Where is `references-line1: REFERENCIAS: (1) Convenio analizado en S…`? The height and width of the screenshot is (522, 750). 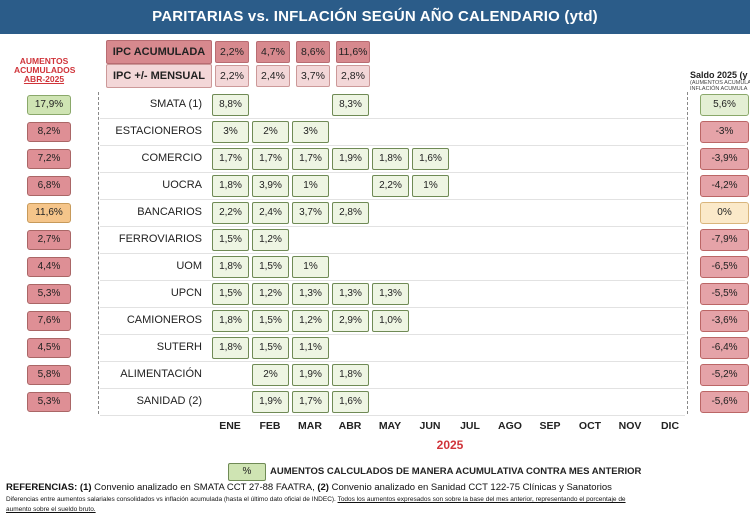
references-line1: REFERENCIAS: (1) Convenio analizado en S… is located at coordinates (309, 487).